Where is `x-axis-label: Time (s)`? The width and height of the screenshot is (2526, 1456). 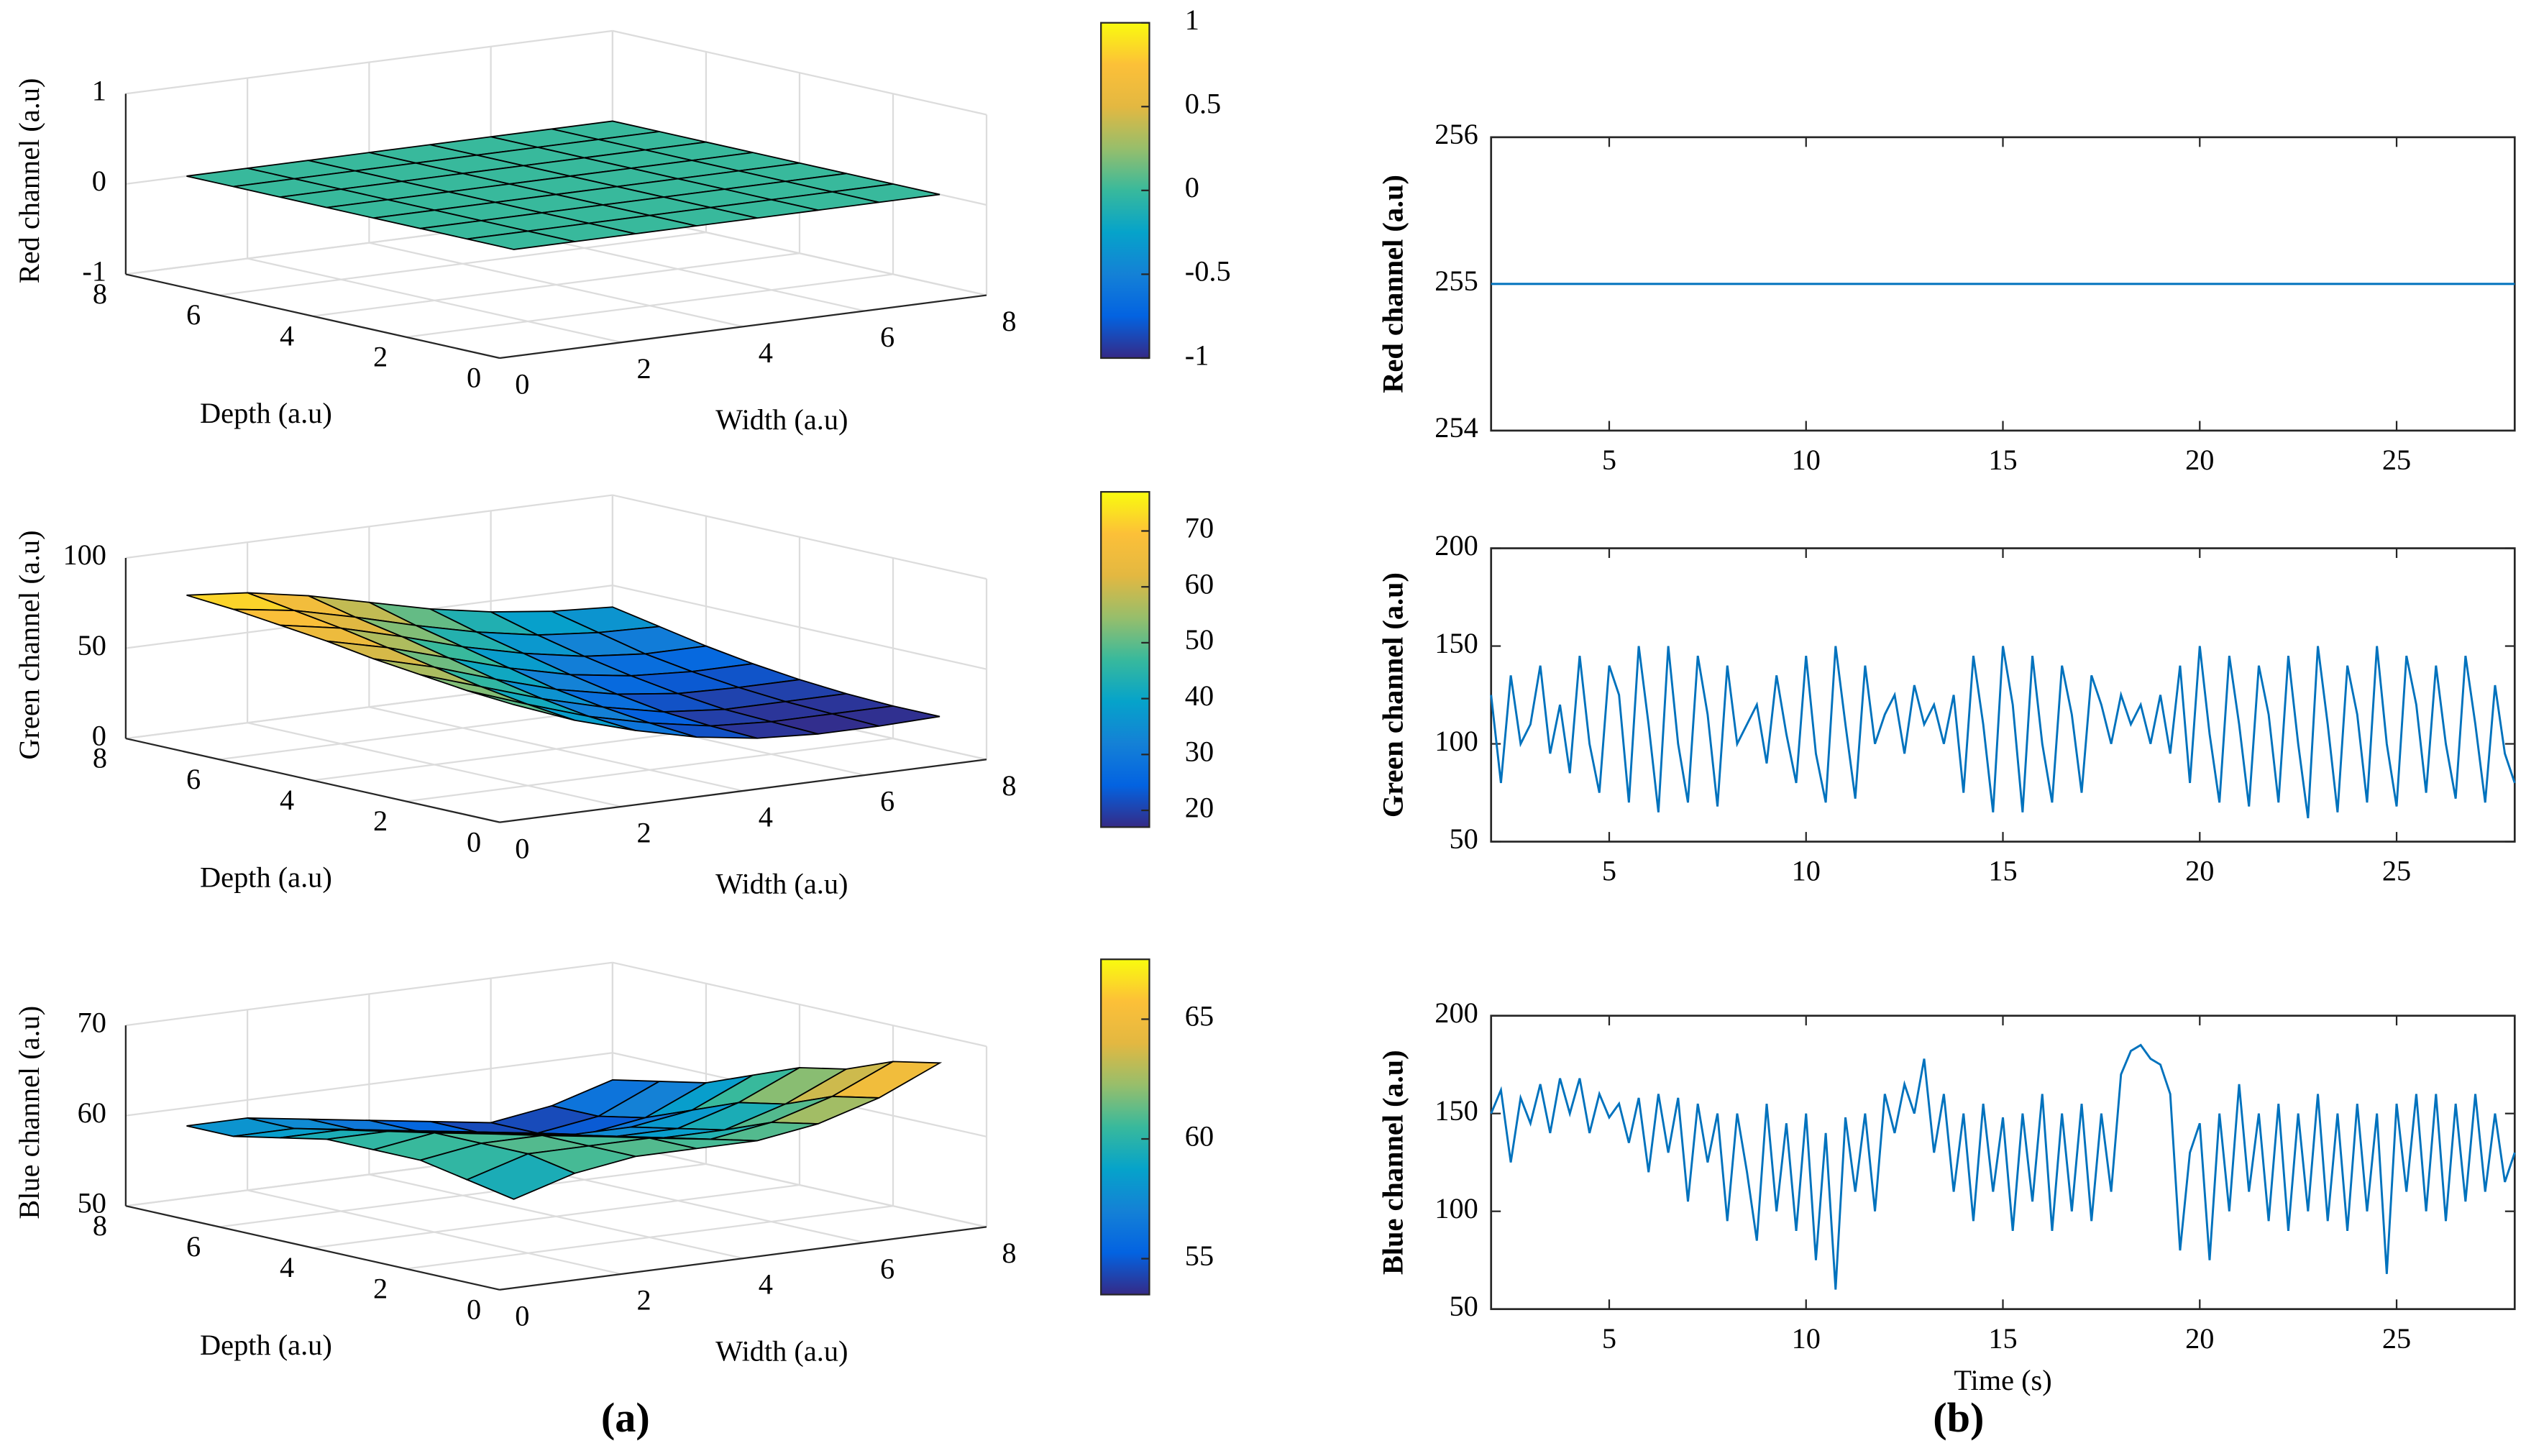 x-axis-label: Time (s) is located at coordinates (2003, 1380).